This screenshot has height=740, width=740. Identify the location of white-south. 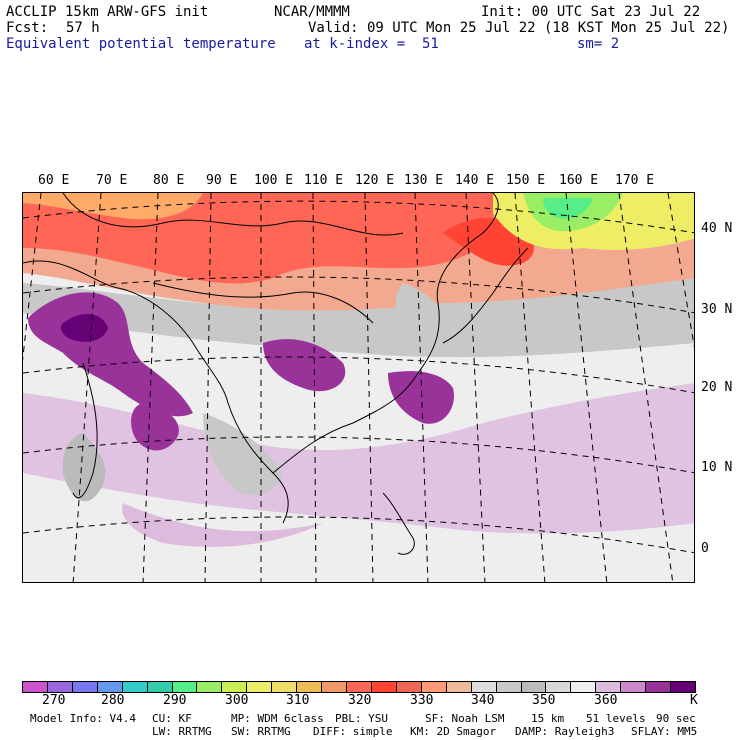
(378, 537).